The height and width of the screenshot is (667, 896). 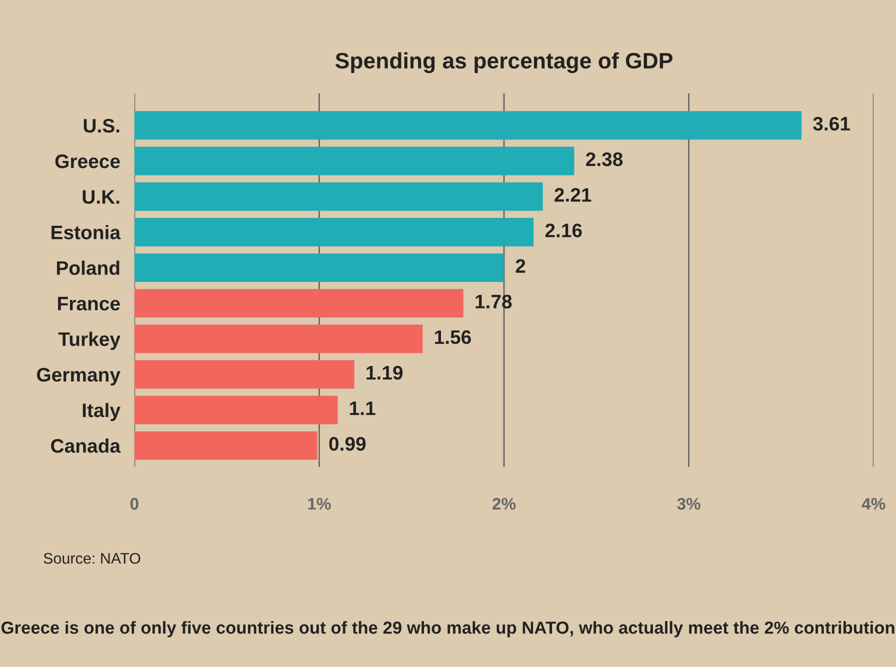 I want to click on y-tick-label: Canada, so click(x=86, y=445).